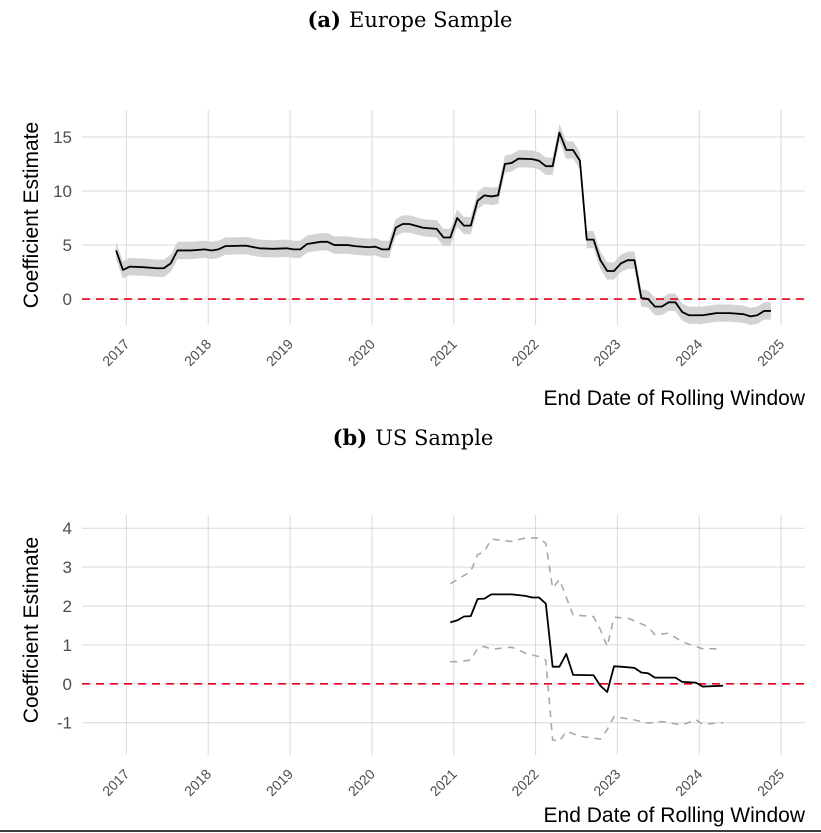 The width and height of the screenshot is (821, 833). I want to click on panel-b-xlabel: End Date of Rolling Window, so click(675, 815).